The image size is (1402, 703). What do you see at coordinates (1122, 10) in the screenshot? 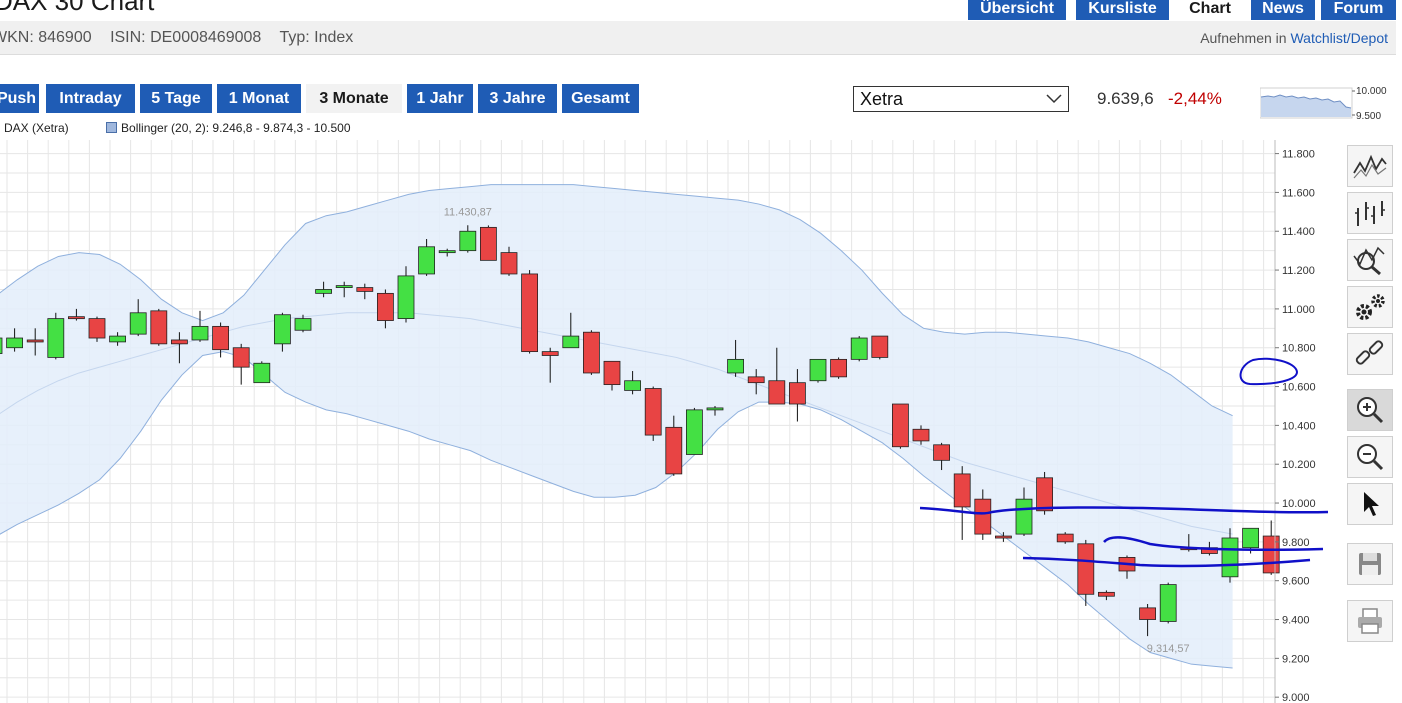
I see `tab-kursliste: Kursliste` at bounding box center [1122, 10].